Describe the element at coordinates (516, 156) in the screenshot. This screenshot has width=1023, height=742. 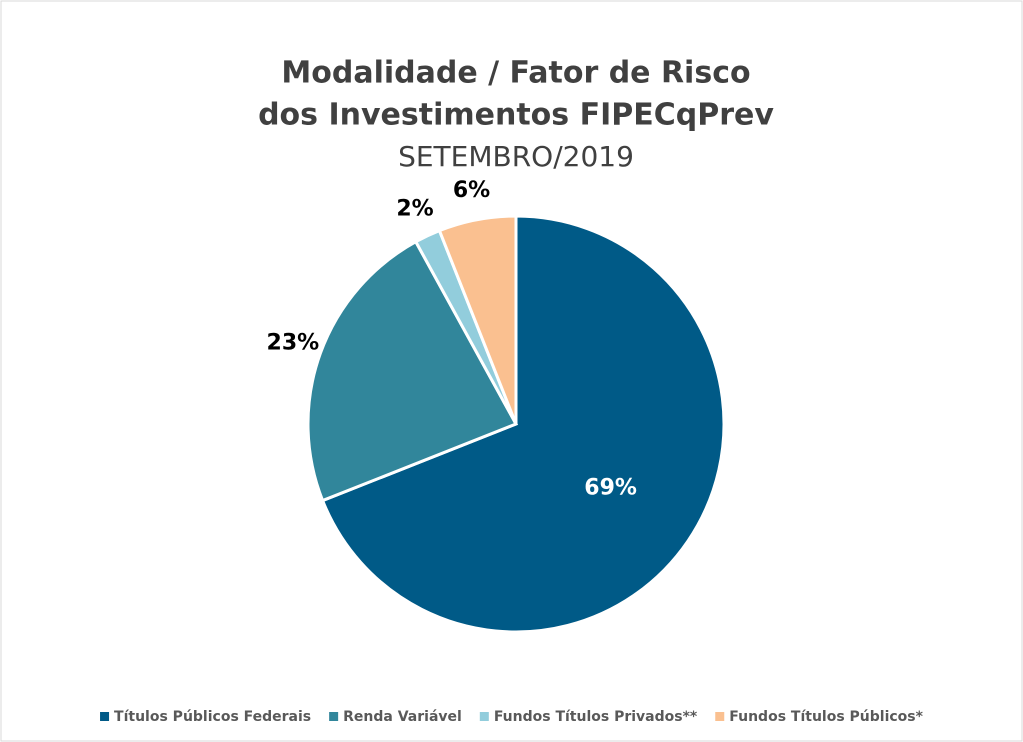
I see `chart-subtitle: SETEMBRO/2019` at that location.